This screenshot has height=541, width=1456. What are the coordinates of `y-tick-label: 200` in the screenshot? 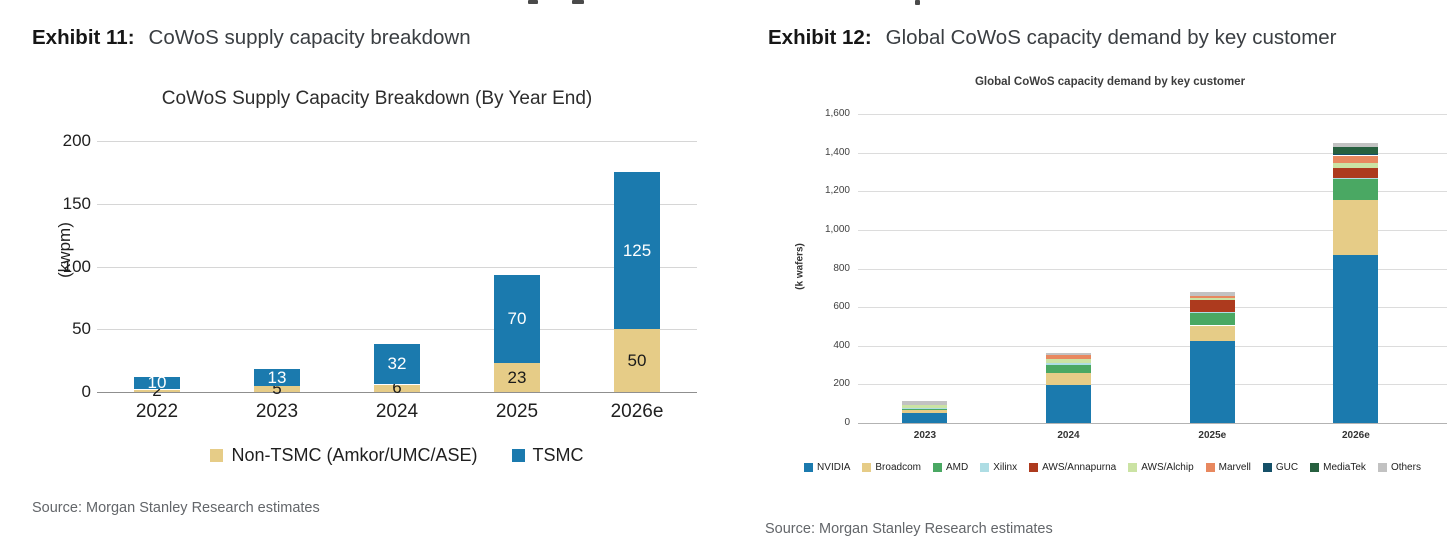 It's located at (841, 383).